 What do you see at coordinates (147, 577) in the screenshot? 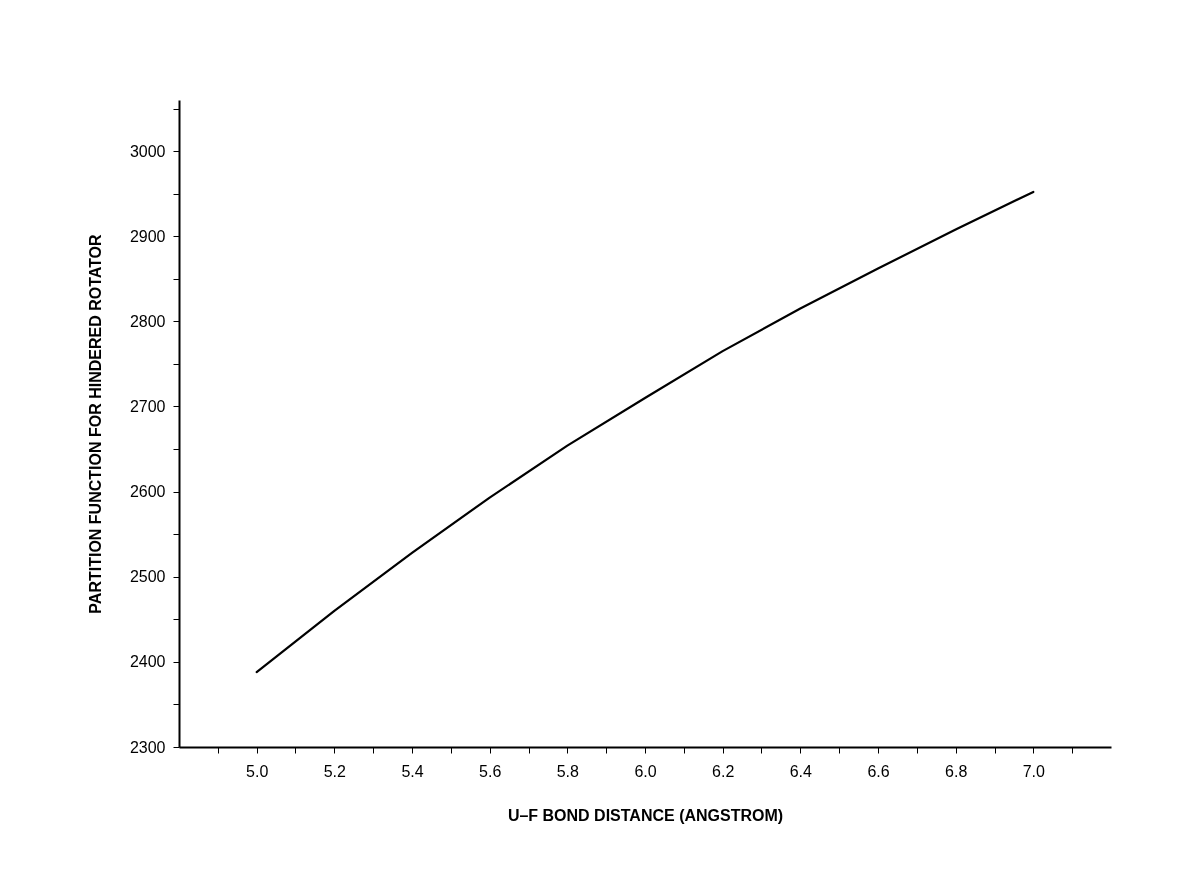
I see `y-tick-label: 2500` at bounding box center [147, 577].